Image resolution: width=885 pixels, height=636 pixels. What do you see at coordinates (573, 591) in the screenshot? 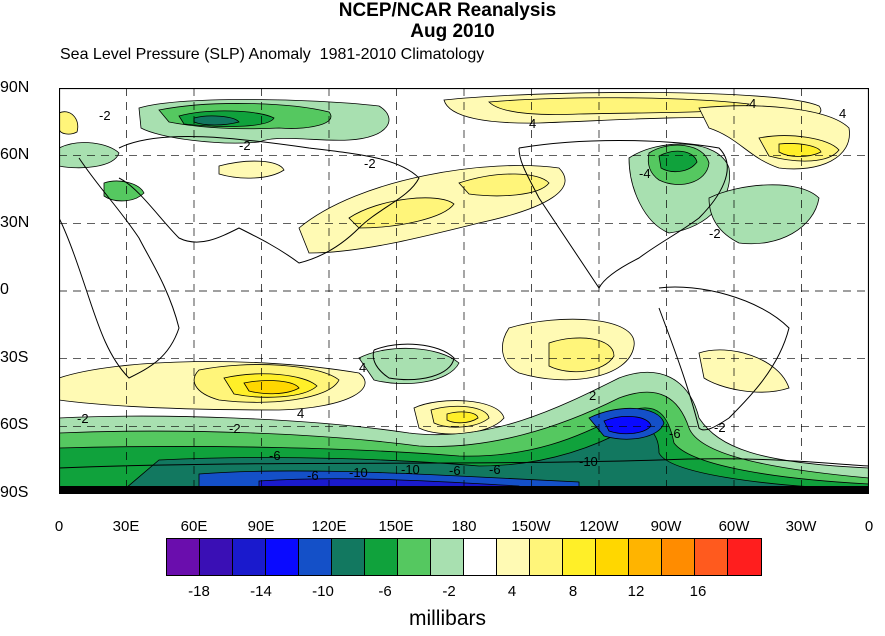
I see `colorbar-label: 8` at bounding box center [573, 591].